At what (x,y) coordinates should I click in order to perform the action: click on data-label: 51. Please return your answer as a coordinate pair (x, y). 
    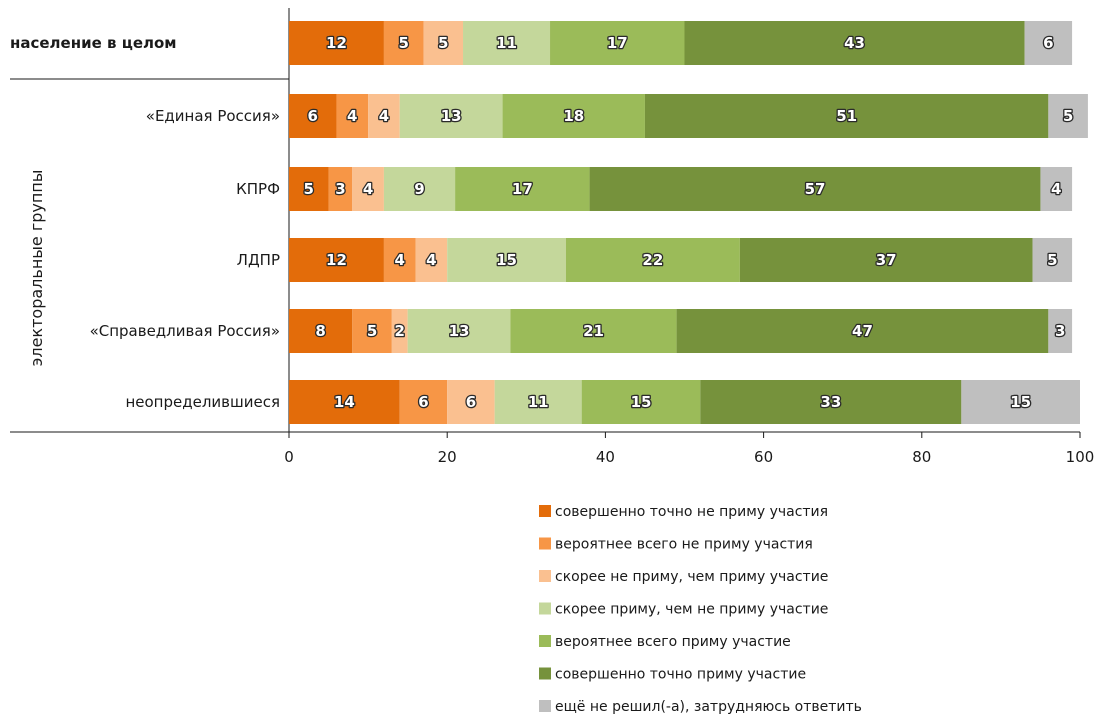
    Looking at the image, I should click on (846, 116).